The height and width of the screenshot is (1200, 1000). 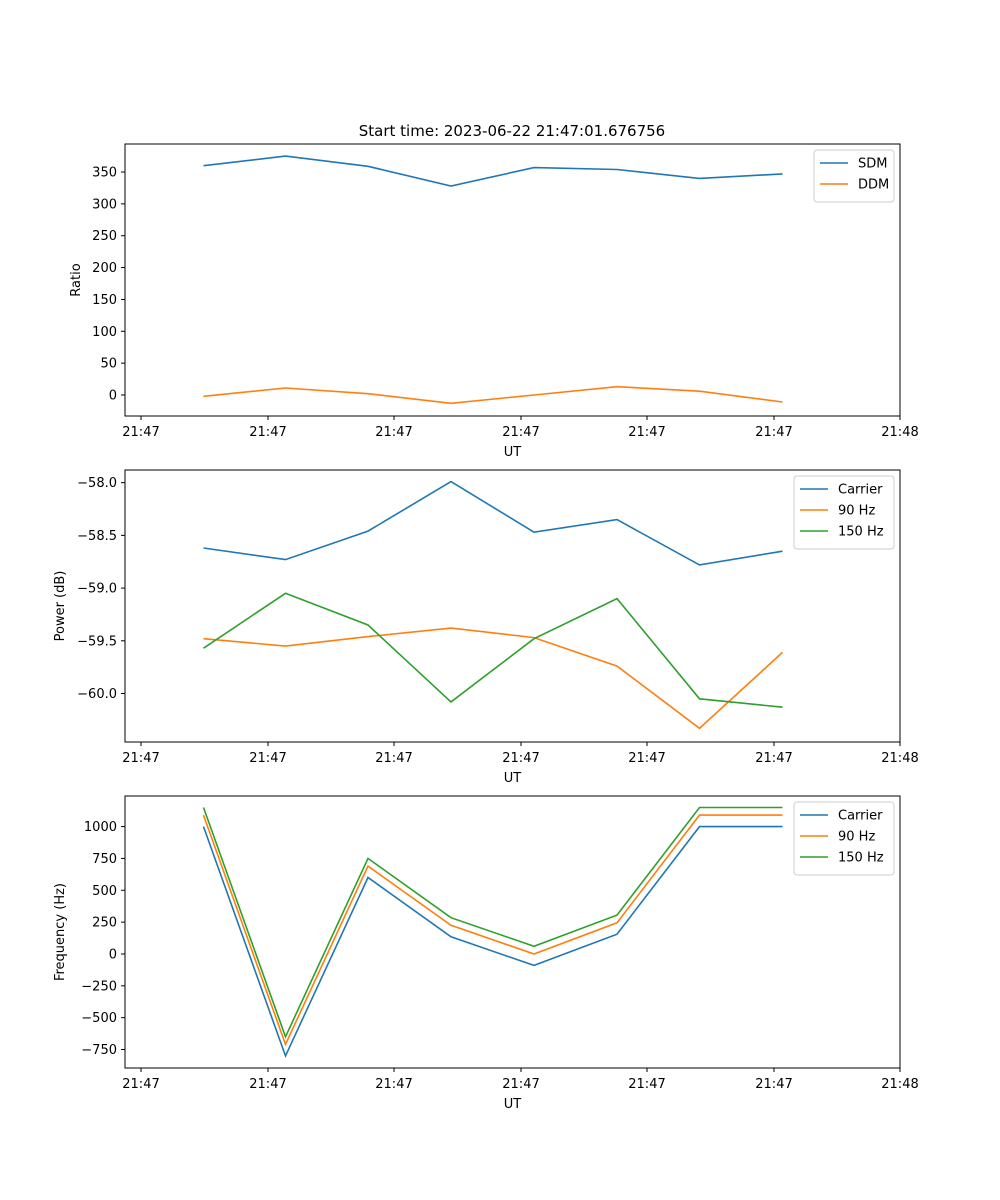 I want to click on frequency-y-tick-label: 0, so click(x=113, y=954).